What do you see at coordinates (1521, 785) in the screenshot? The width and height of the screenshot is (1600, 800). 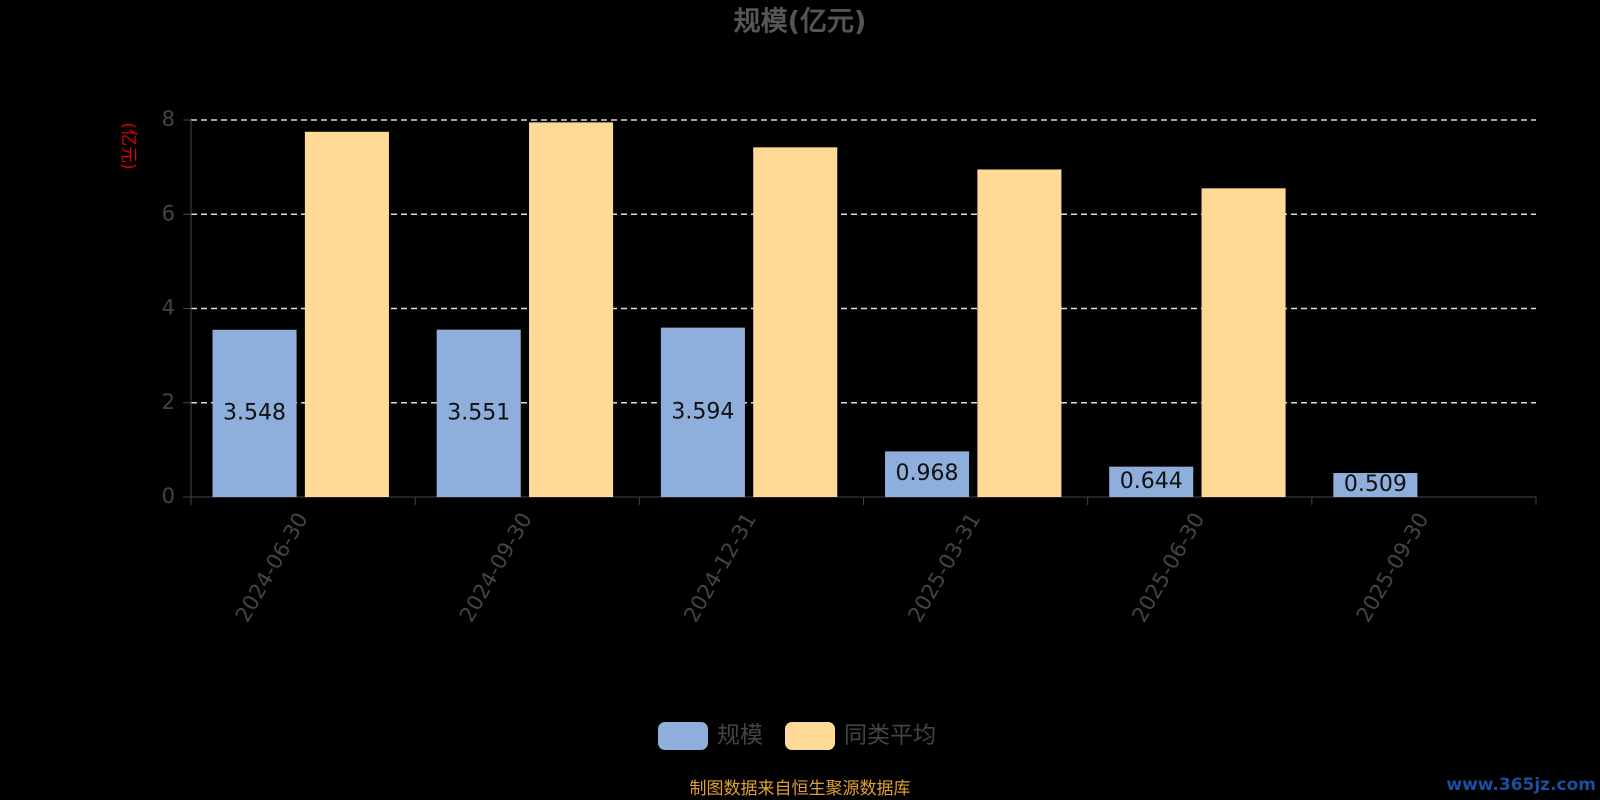 I see `watermark: www.365jz.com` at bounding box center [1521, 785].